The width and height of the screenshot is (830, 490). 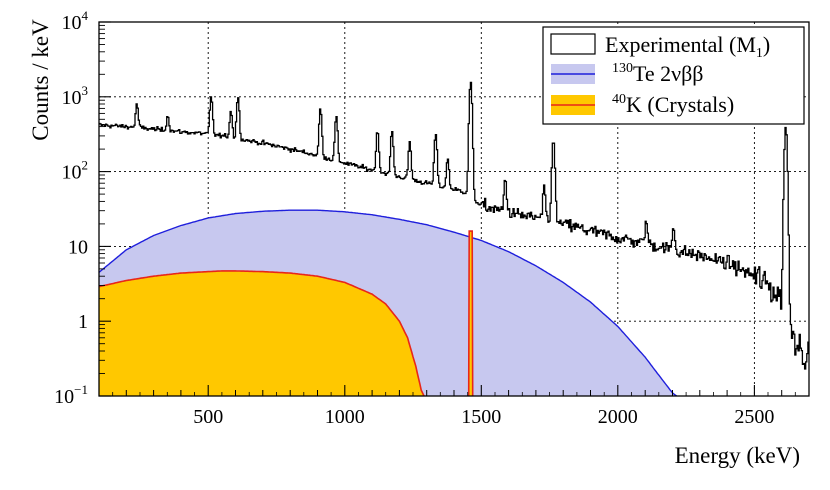 I want to click on x-tick-label: 1000, so click(x=345, y=417).